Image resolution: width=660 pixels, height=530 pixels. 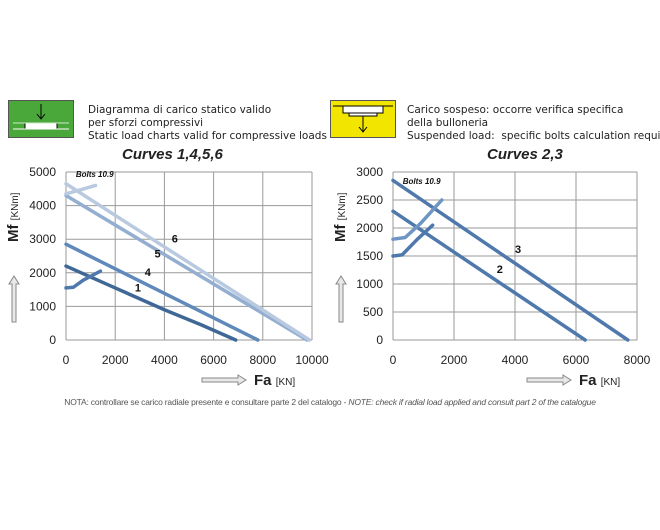 I want to click on chart-title-left: Curves 1,4,5,6, so click(x=172, y=154).